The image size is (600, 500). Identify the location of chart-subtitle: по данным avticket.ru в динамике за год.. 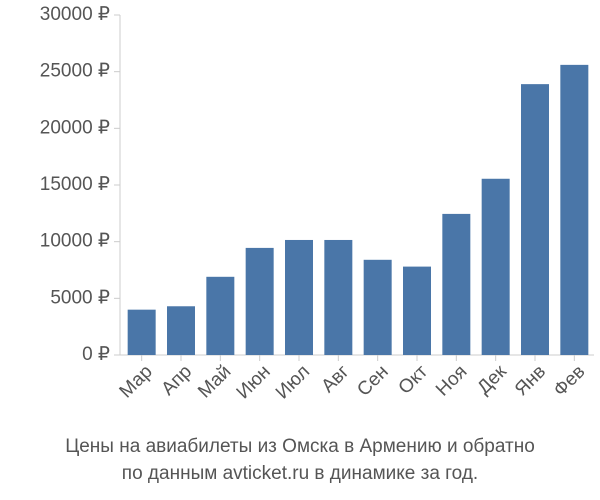
(300, 473).